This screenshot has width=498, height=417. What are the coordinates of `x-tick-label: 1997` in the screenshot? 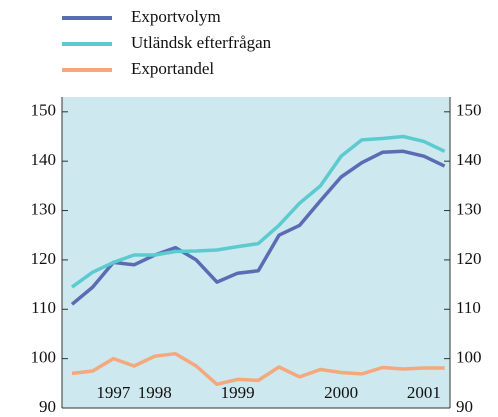 It's located at (113, 392).